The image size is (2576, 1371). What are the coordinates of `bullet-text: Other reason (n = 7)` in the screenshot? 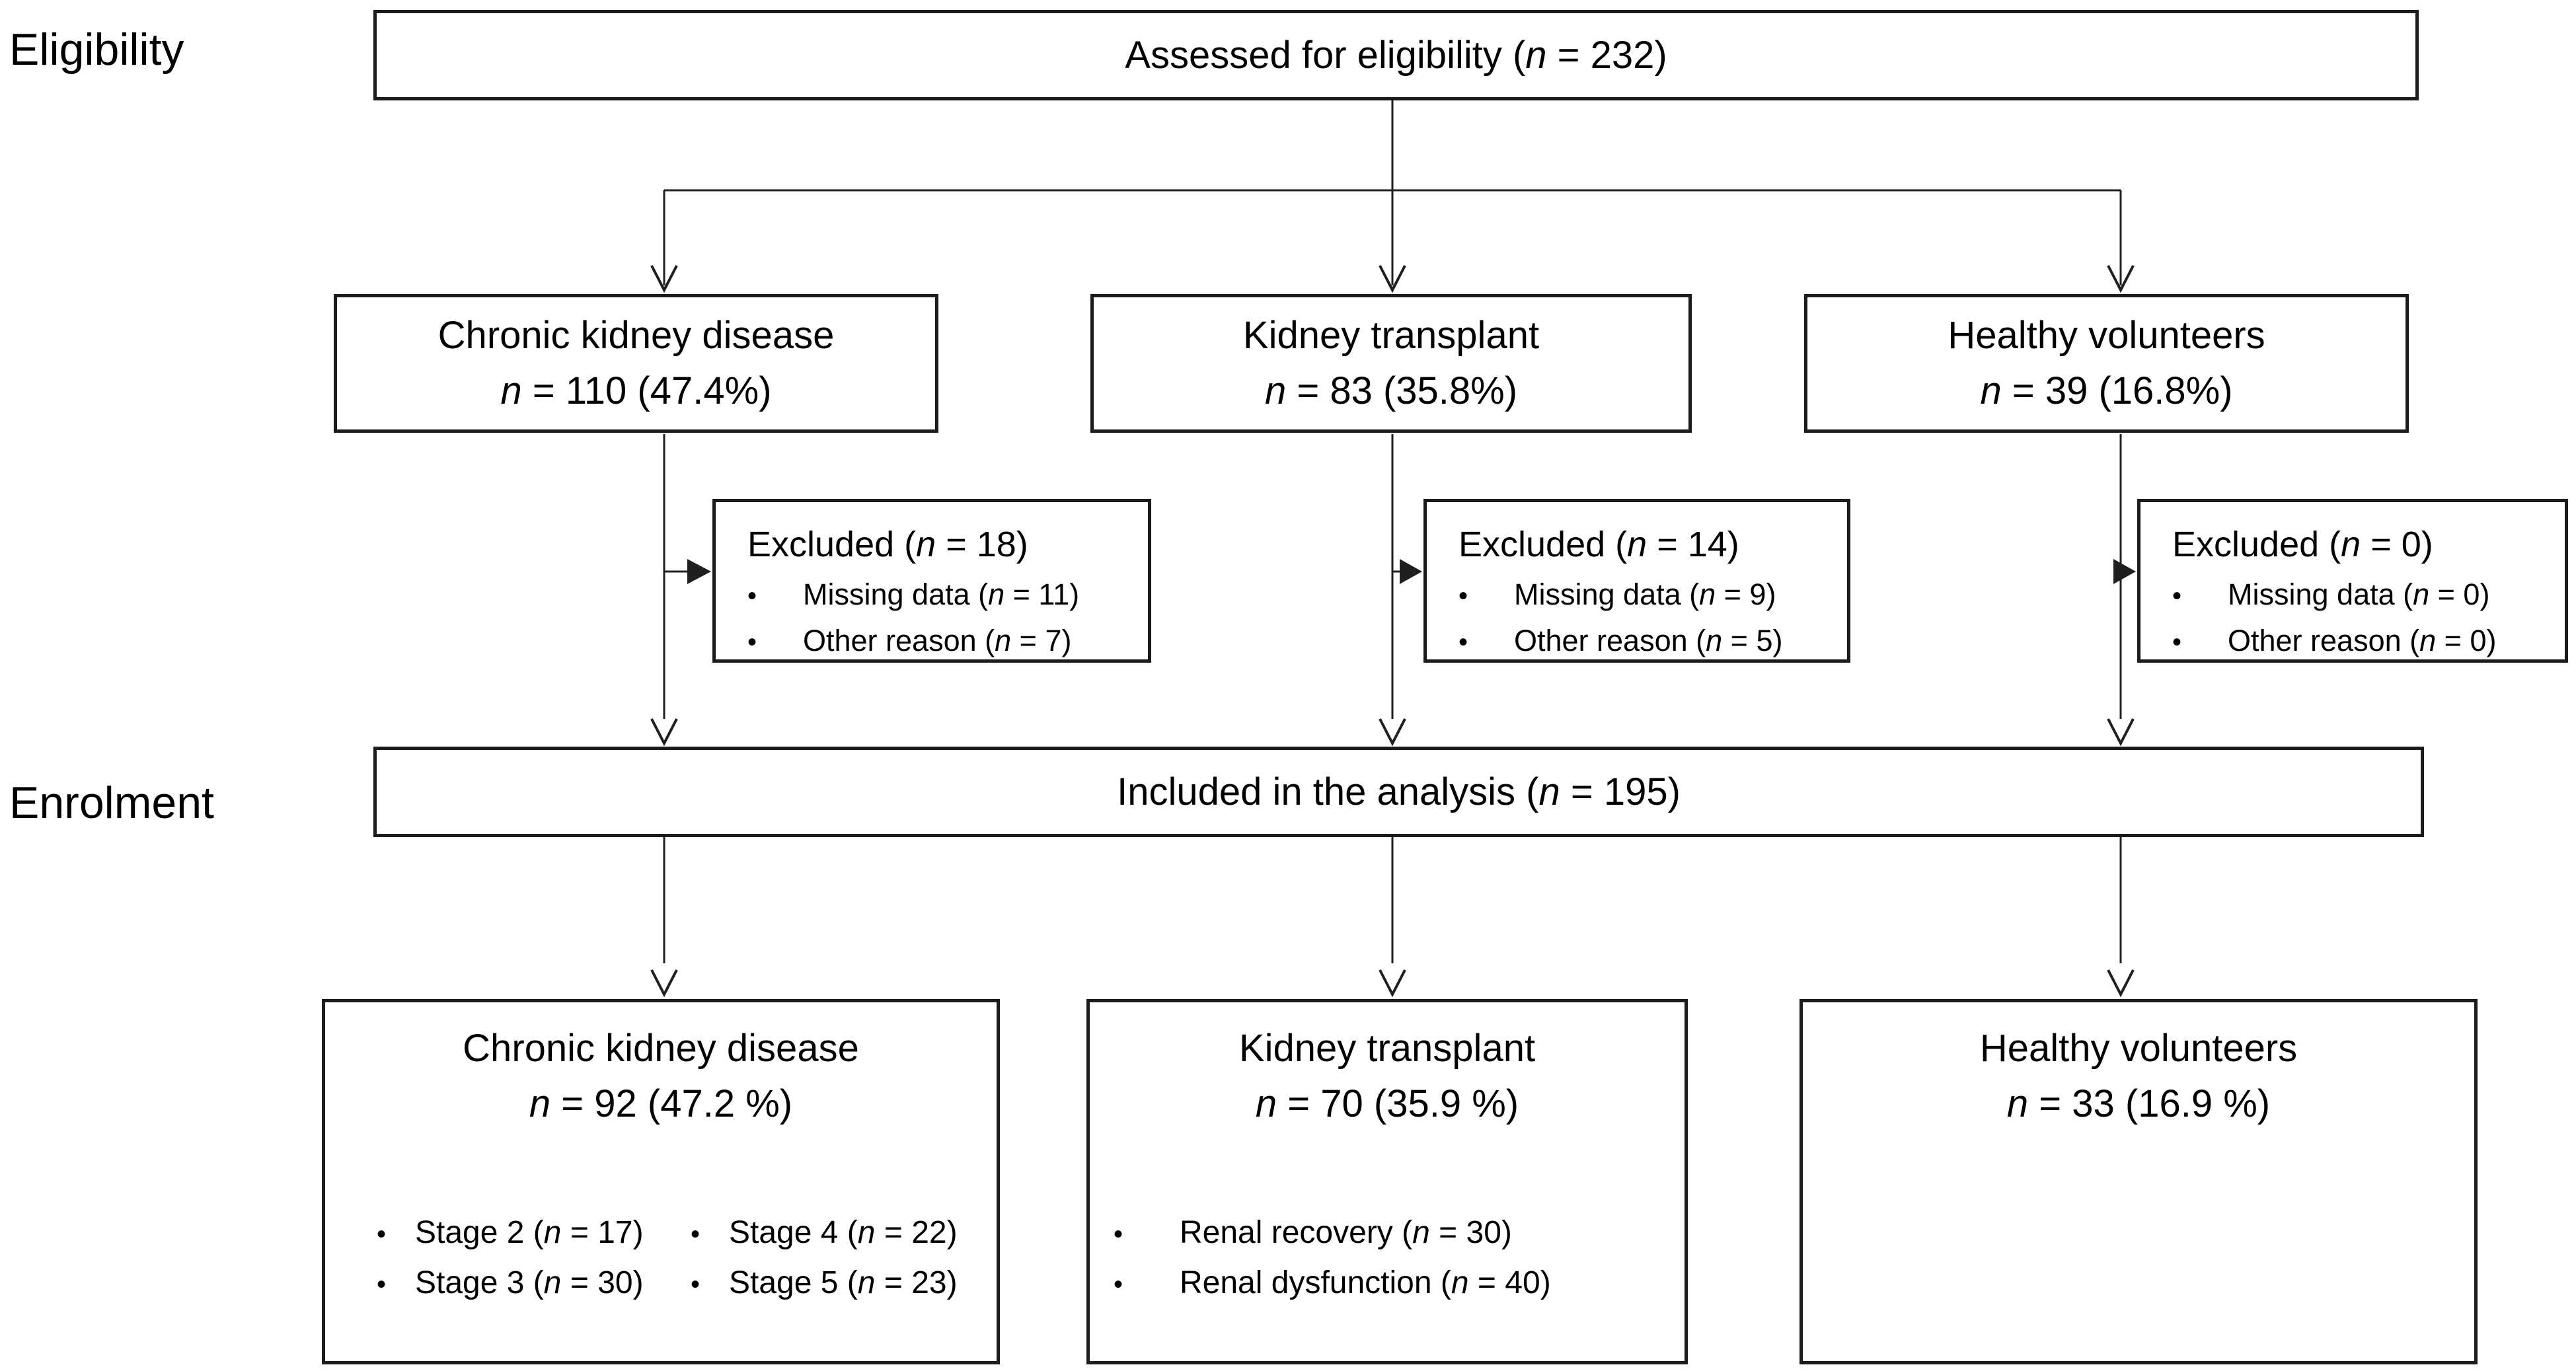 It's located at (937, 640).